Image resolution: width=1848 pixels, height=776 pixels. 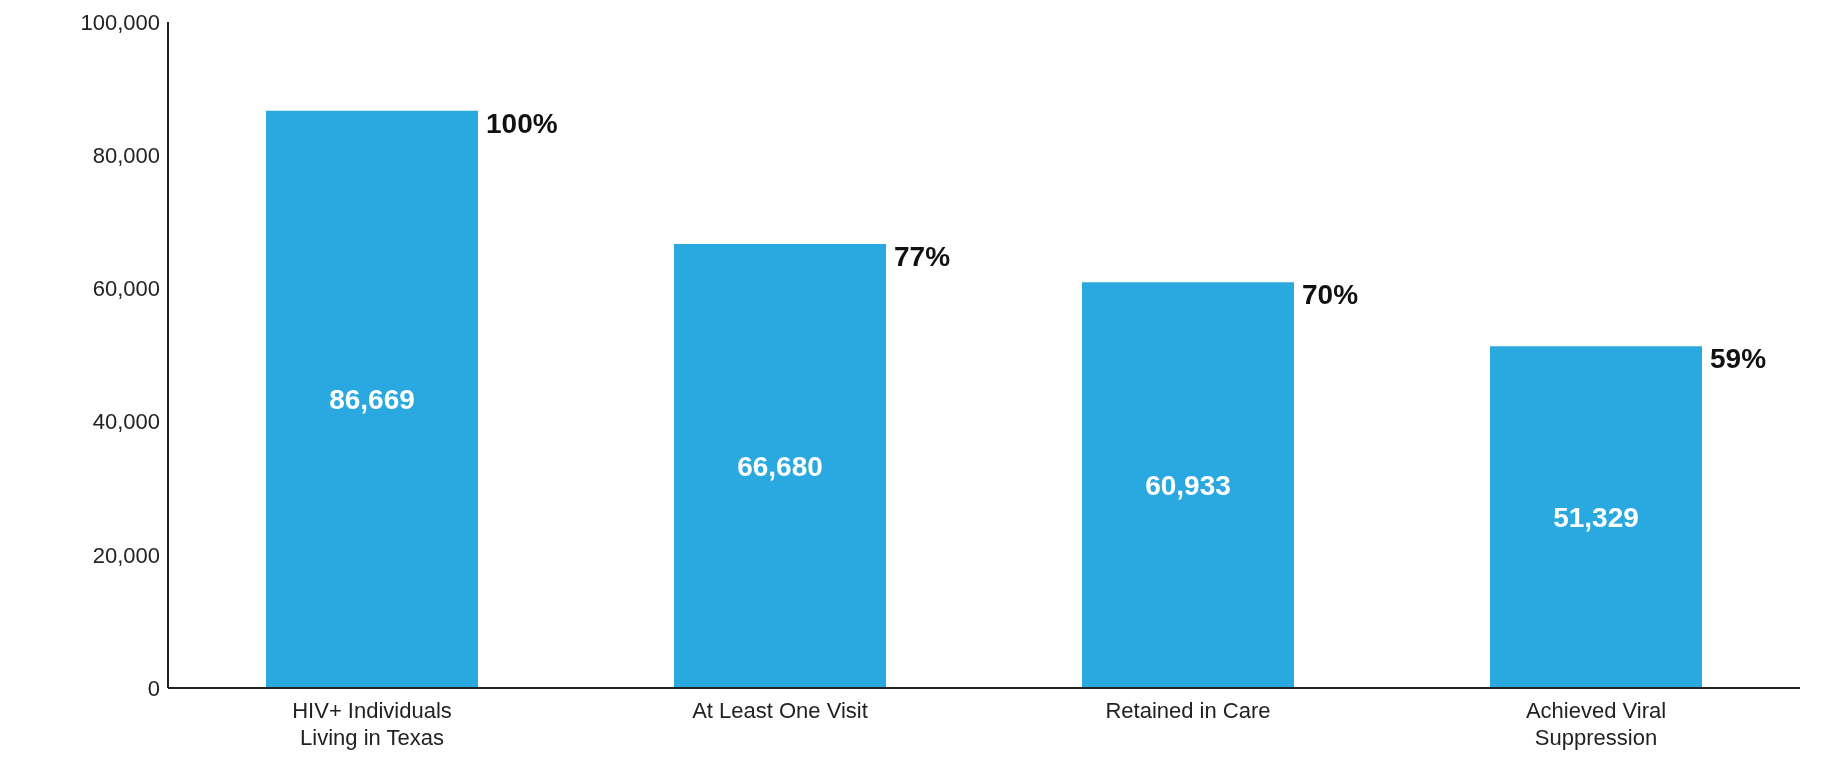 I want to click on data-label: 86,669, so click(x=372, y=400).